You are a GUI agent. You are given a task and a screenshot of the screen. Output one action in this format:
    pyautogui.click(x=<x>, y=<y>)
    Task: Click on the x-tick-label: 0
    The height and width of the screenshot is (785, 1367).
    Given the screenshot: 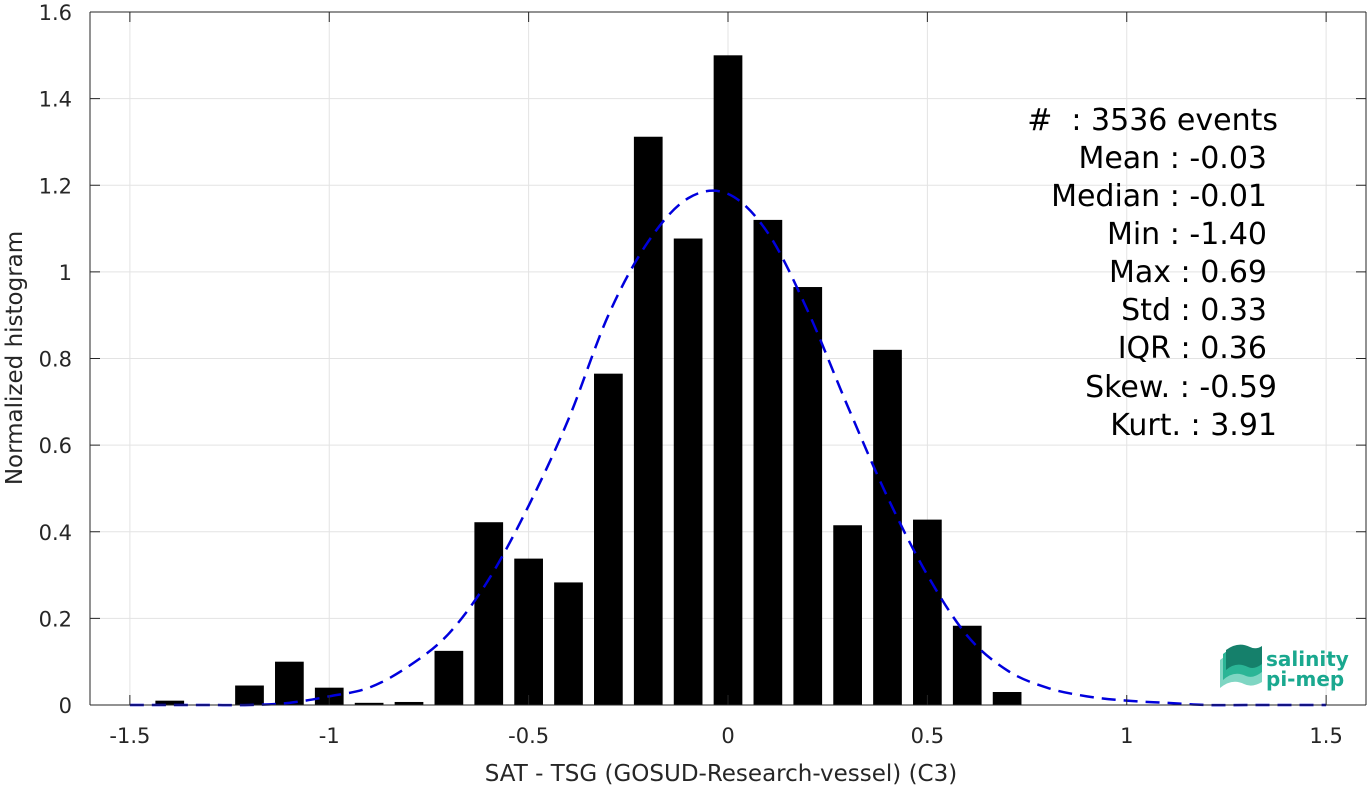 What is the action you would take?
    pyautogui.click(x=727, y=736)
    